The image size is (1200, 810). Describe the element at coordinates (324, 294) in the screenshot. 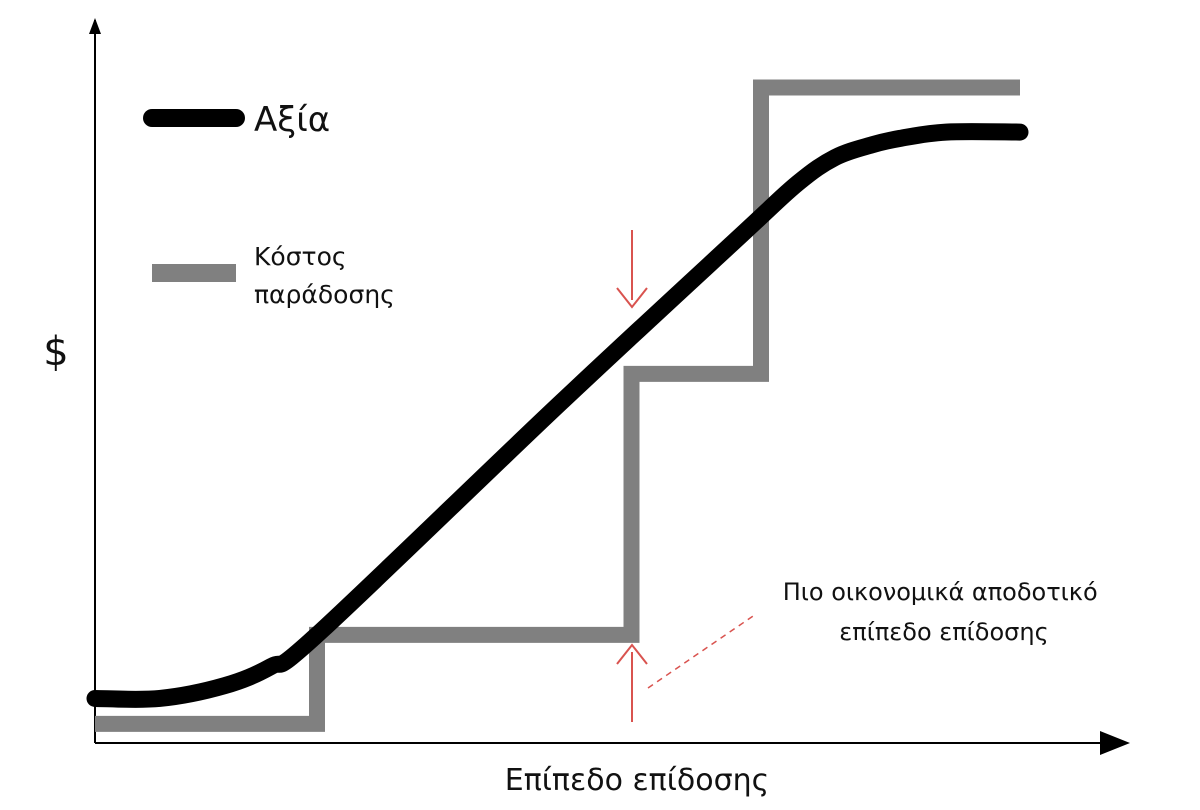

I see `legend-label-cost-line-2: παράδοσης` at that location.